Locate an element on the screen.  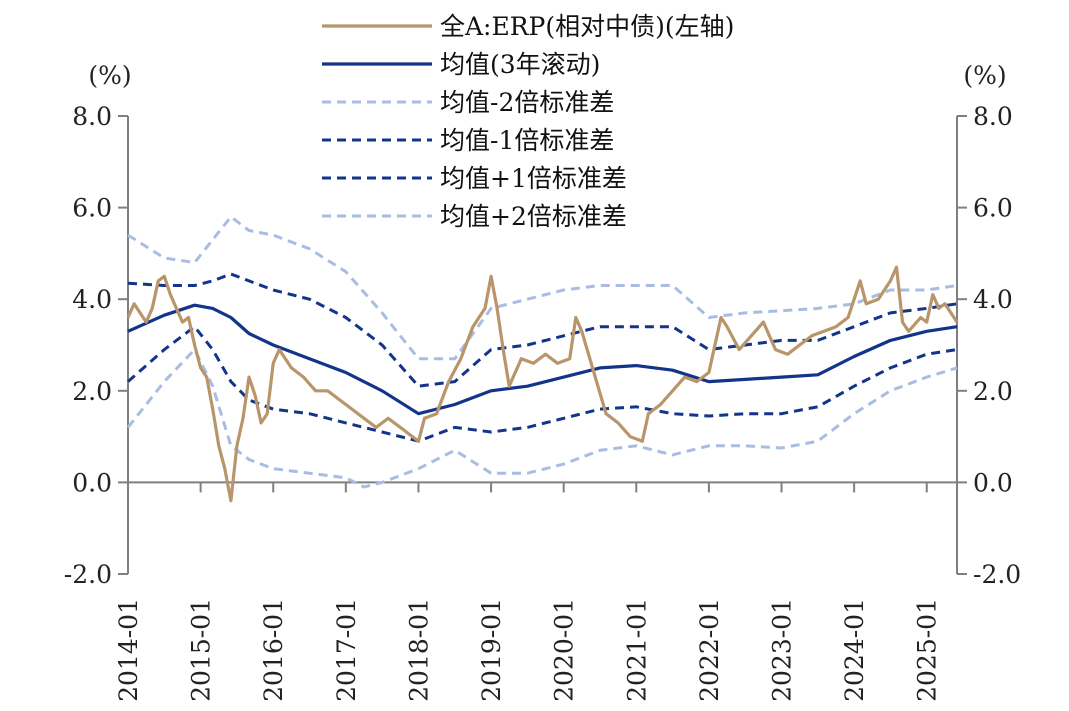
right-y-tick-label: -2.0 is located at coordinates (997, 574).